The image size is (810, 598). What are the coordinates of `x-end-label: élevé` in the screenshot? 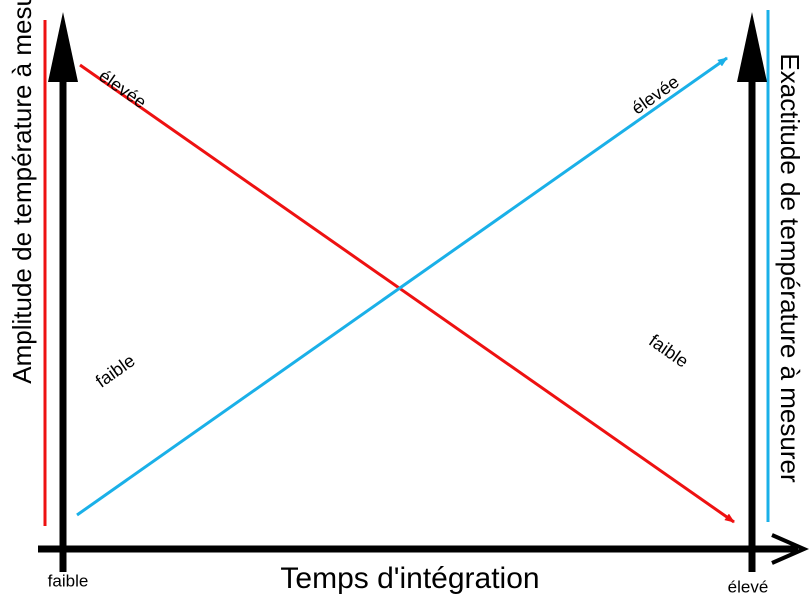 It's located at (748, 586).